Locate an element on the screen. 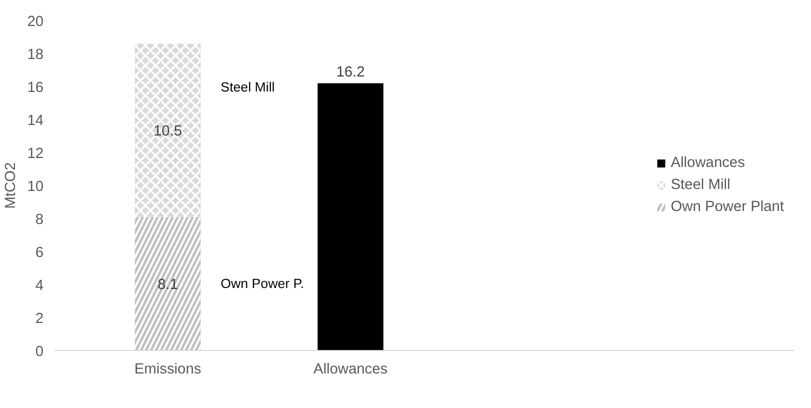 This screenshot has height=408, width=811. annotation: Own Power P. is located at coordinates (262, 284).